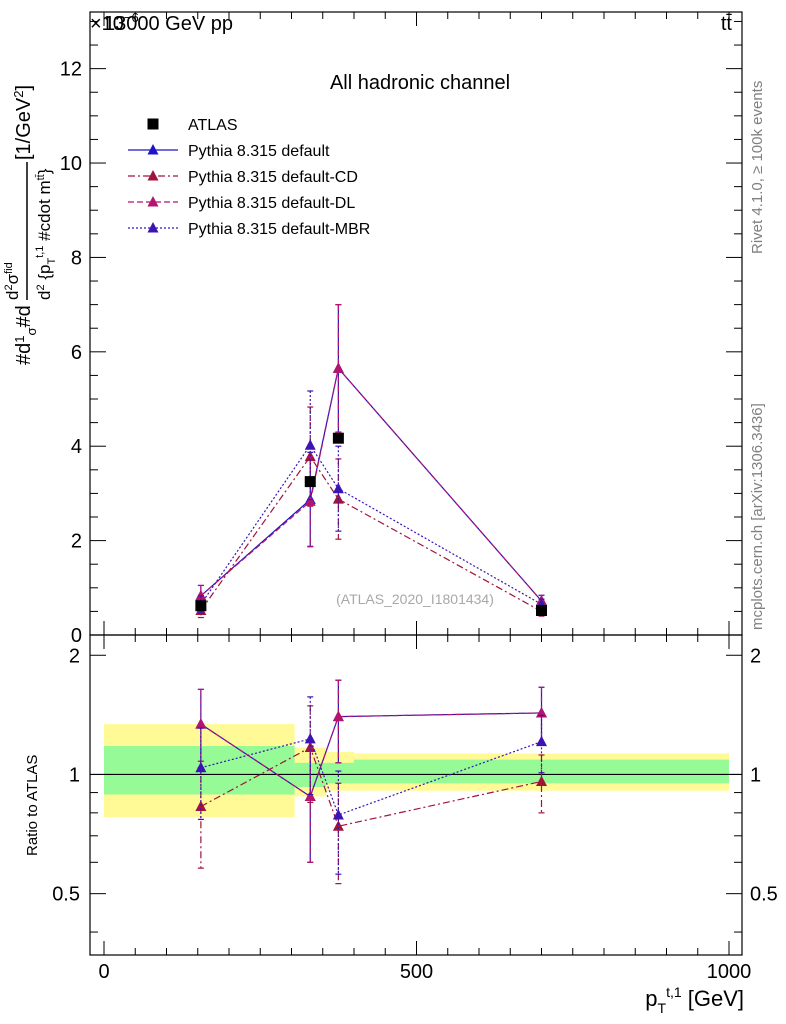 Image resolution: width=786 pixels, height=1024 pixels. Describe the element at coordinates (168, 24) in the screenshot. I see `energy-label: 13000 GeV pp` at that location.